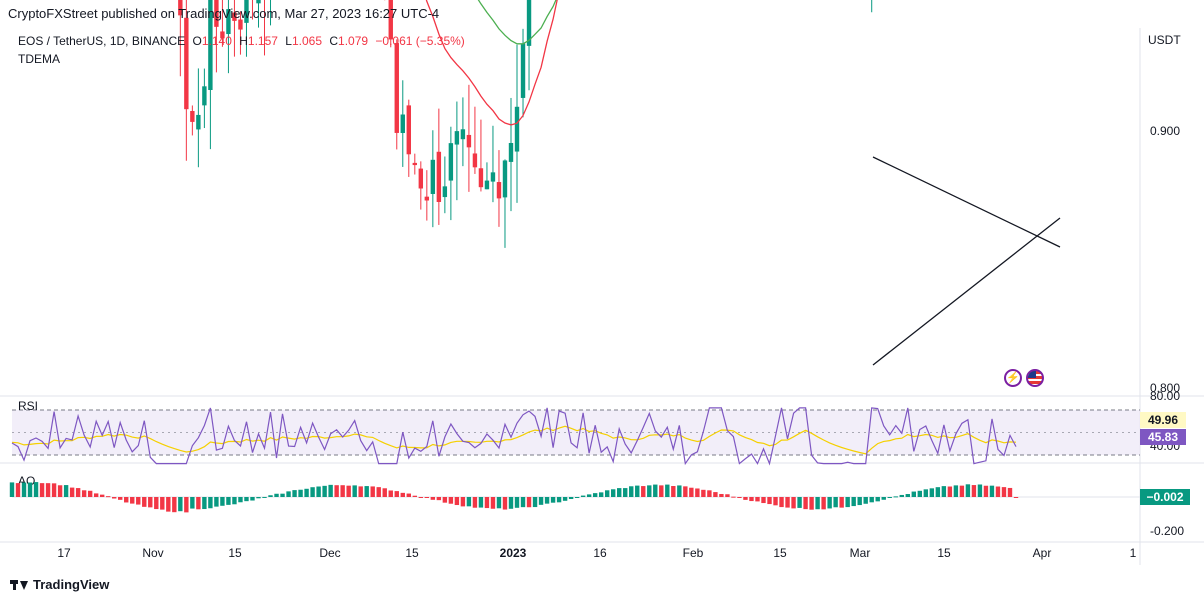 This screenshot has width=1204, height=603. I want to click on tradingview-footer: TradingView, so click(59, 584).